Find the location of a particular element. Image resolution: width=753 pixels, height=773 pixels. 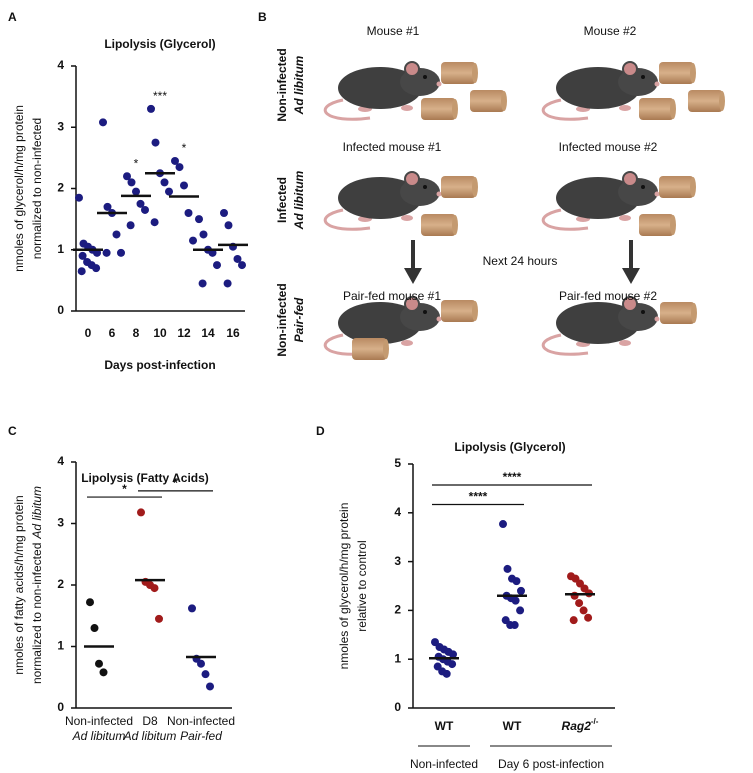

y-tick-label: 0 is located at coordinates (60, 707).